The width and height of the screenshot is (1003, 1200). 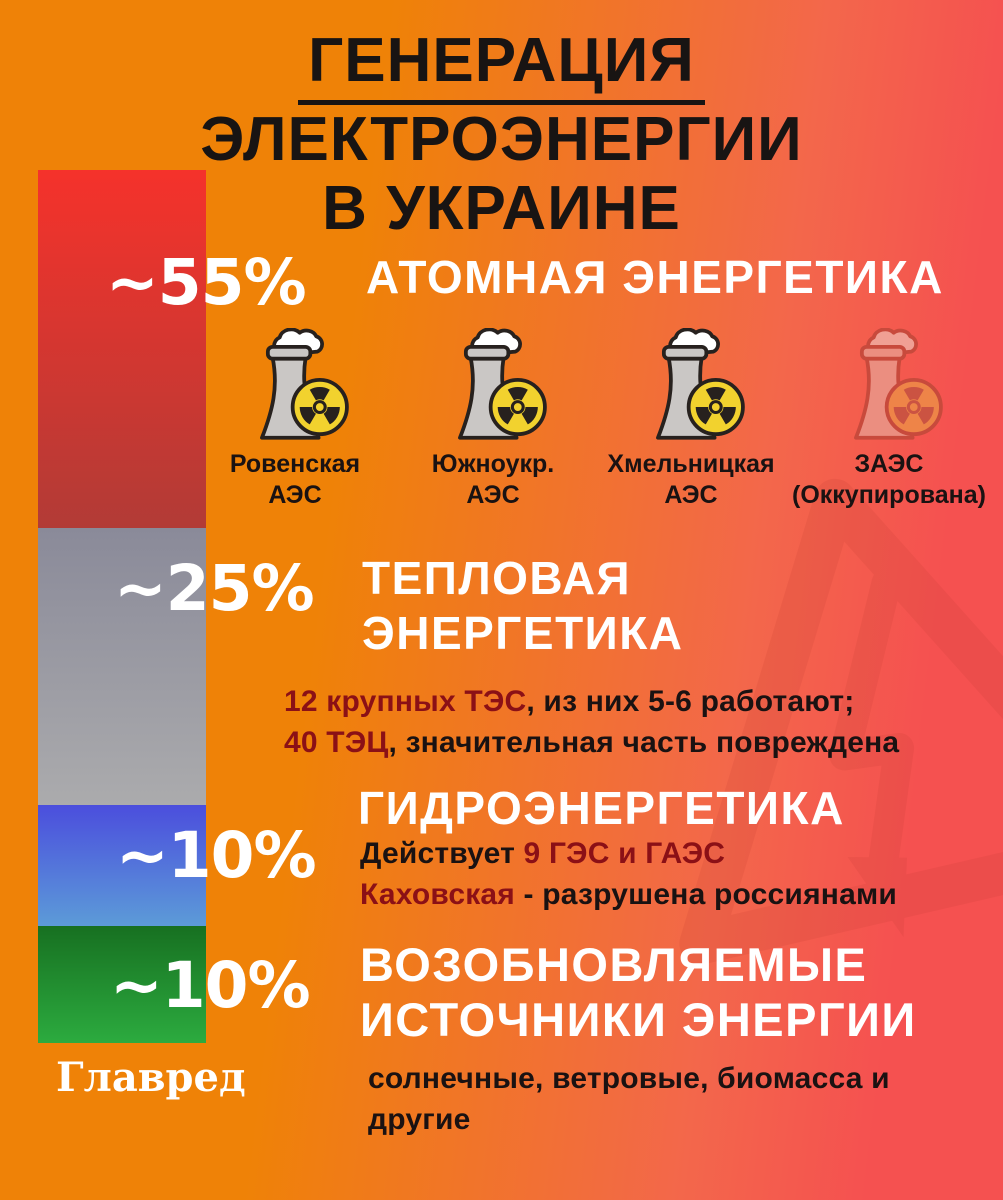 I want to click on nuclear-plant: Хмельницкая АЭС, so click(x=691, y=419).